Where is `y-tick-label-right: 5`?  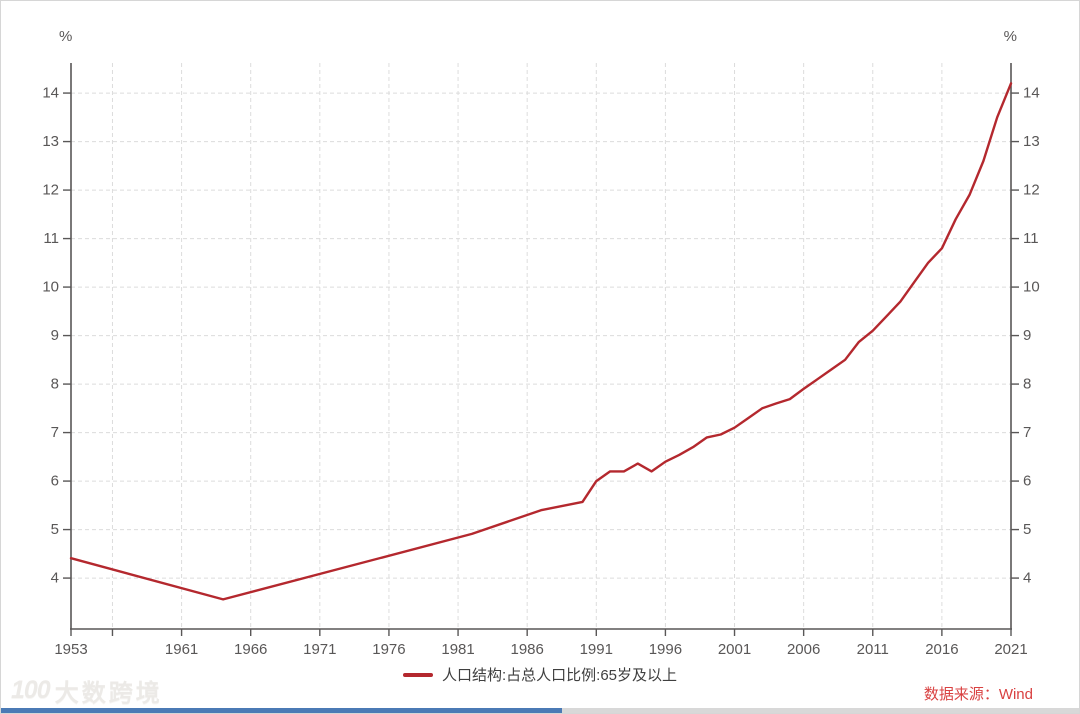 y-tick-label-right: 5 is located at coordinates (1027, 529).